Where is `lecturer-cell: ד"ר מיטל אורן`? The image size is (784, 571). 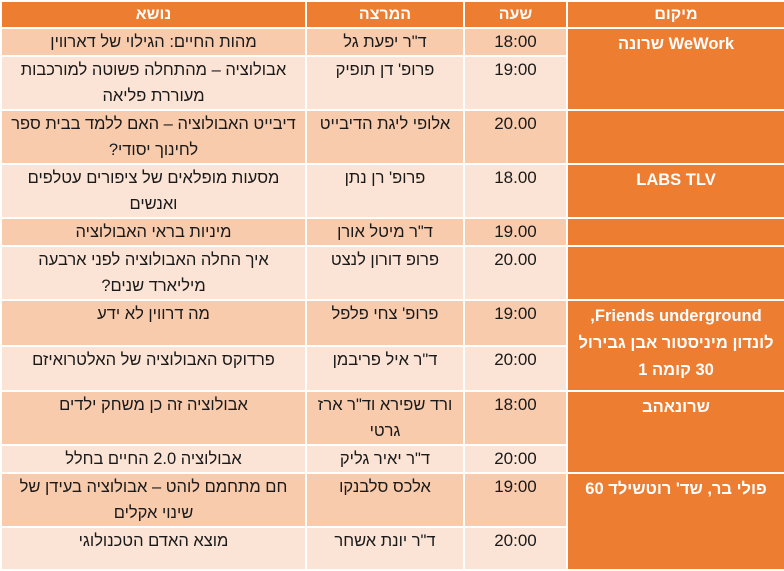 lecturer-cell: ד"ר מיטל אורן is located at coordinates (385, 232).